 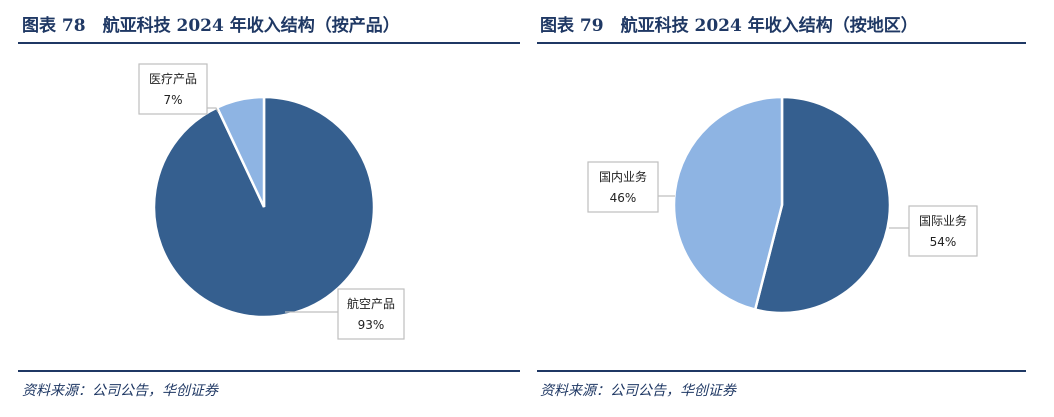 I want to click on chart-title: 图表 78 航亚科技 2024 年收入结构（按产品）, so click(x=211, y=26).